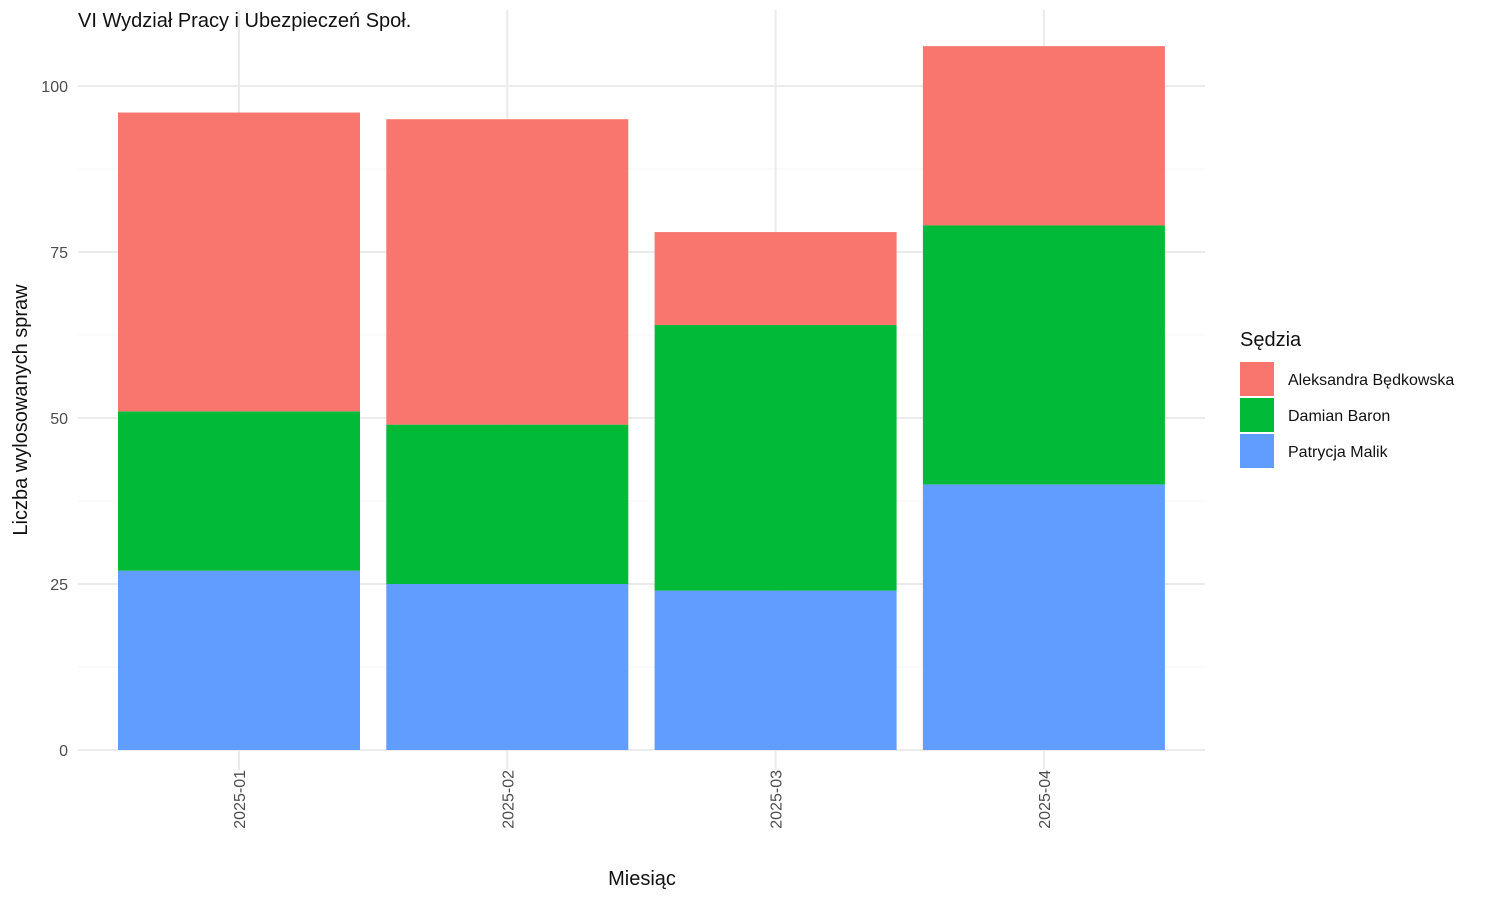 Image resolution: width=1500 pixels, height=900 pixels. Describe the element at coordinates (240, 799) in the screenshot. I see `x-tick-label: 2025-01` at that location.